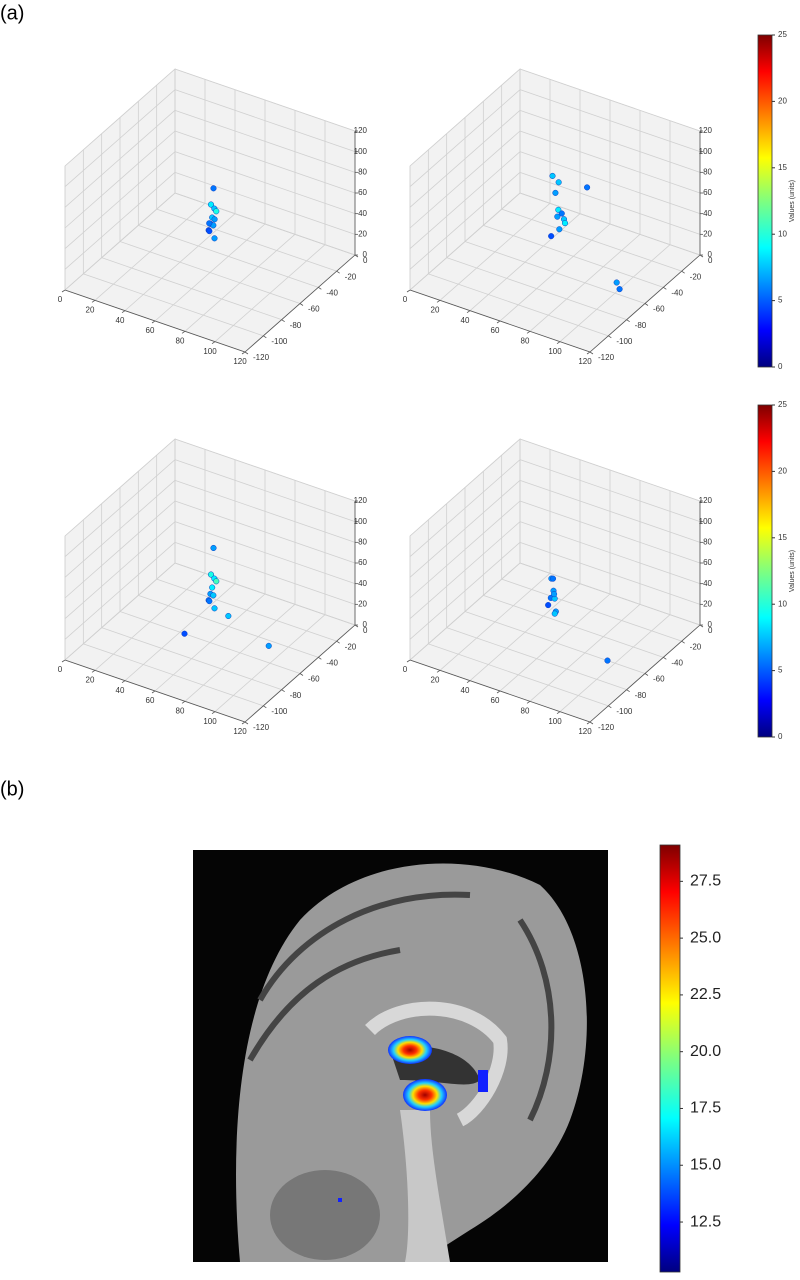  What do you see at coordinates (300, 303) in the screenshot?
I see `y-axis` at bounding box center [300, 303].